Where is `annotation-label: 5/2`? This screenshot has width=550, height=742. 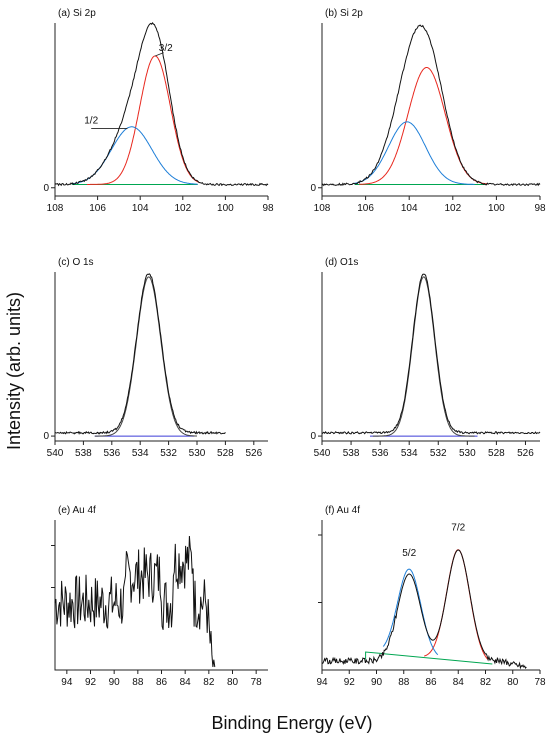
annotation-label: 5/2 is located at coordinates (409, 553).